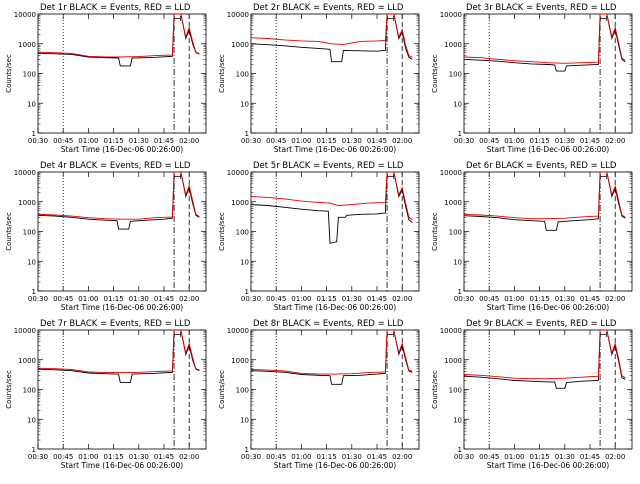 The height and width of the screenshot is (484, 640). What do you see at coordinates (115, 166) in the screenshot?
I see `panel-title: Det 4r BLACK = Events, RED = LLD` at bounding box center [115, 166].